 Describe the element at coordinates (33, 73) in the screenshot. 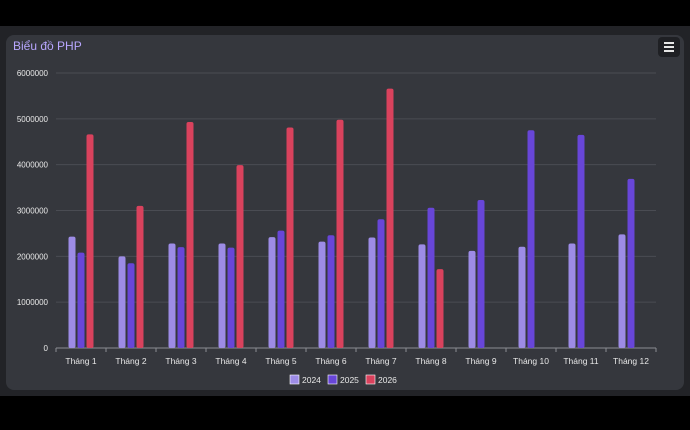

I see `y-tick-label: 6000000` at that location.